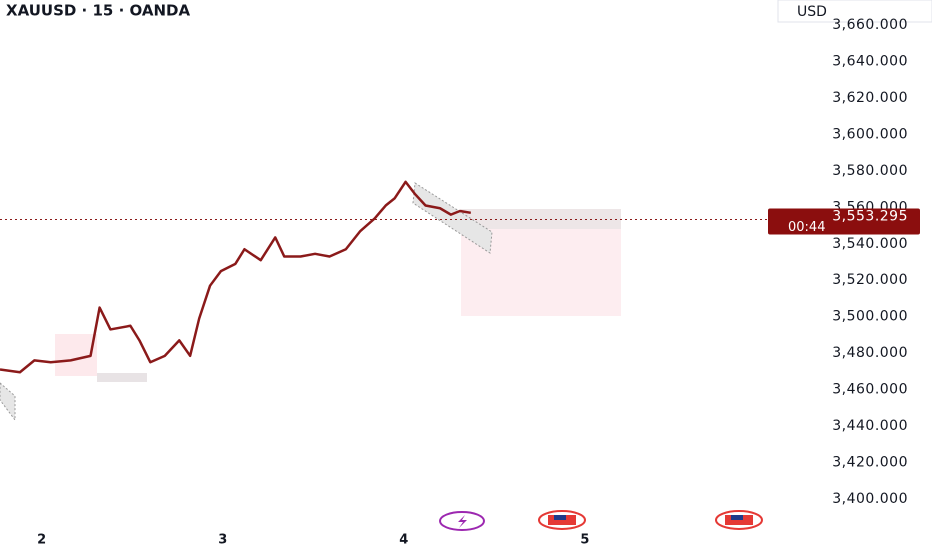 This screenshot has width=932, height=550. Describe the element at coordinates (870, 134) in the screenshot. I see `y-tick-label: 3,600.000` at that location.